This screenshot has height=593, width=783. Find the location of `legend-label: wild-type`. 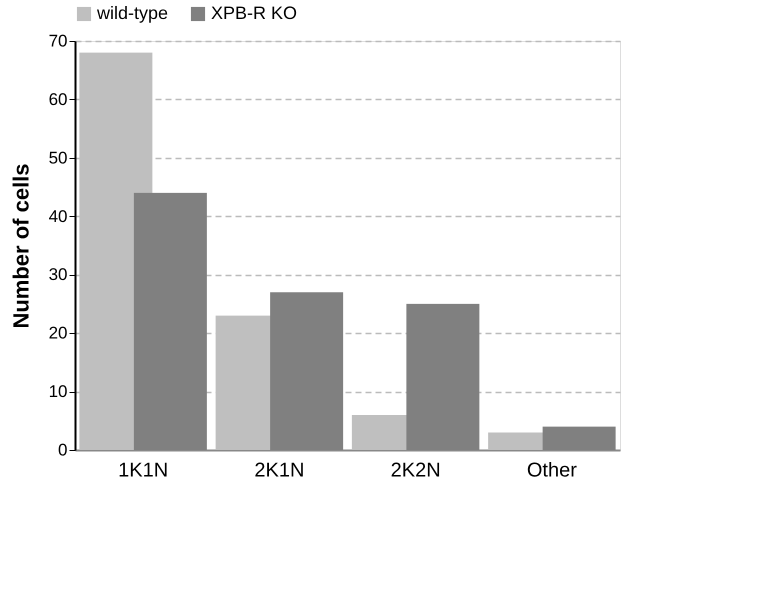

legend-label: wild-type is located at coordinates (132, 13).